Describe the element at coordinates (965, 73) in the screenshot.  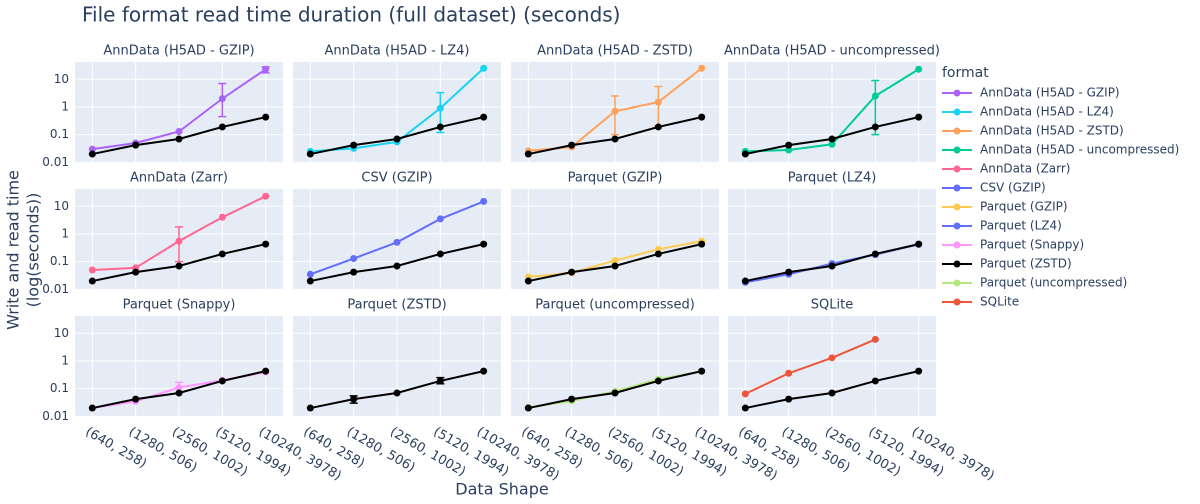
I see `legend-title: format` at that location.